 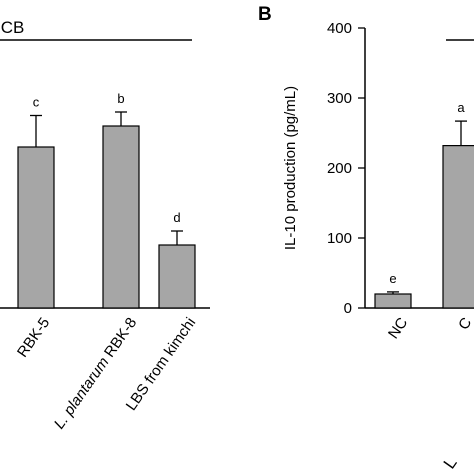 I want to click on y-tick-label: 0, so click(x=348, y=308).